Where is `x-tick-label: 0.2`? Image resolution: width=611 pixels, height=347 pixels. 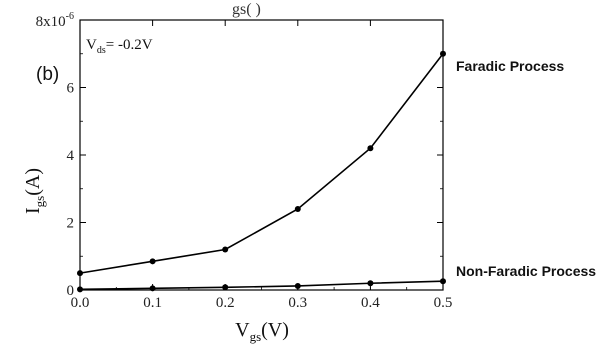 x-tick-label: 0.2 is located at coordinates (225, 303).